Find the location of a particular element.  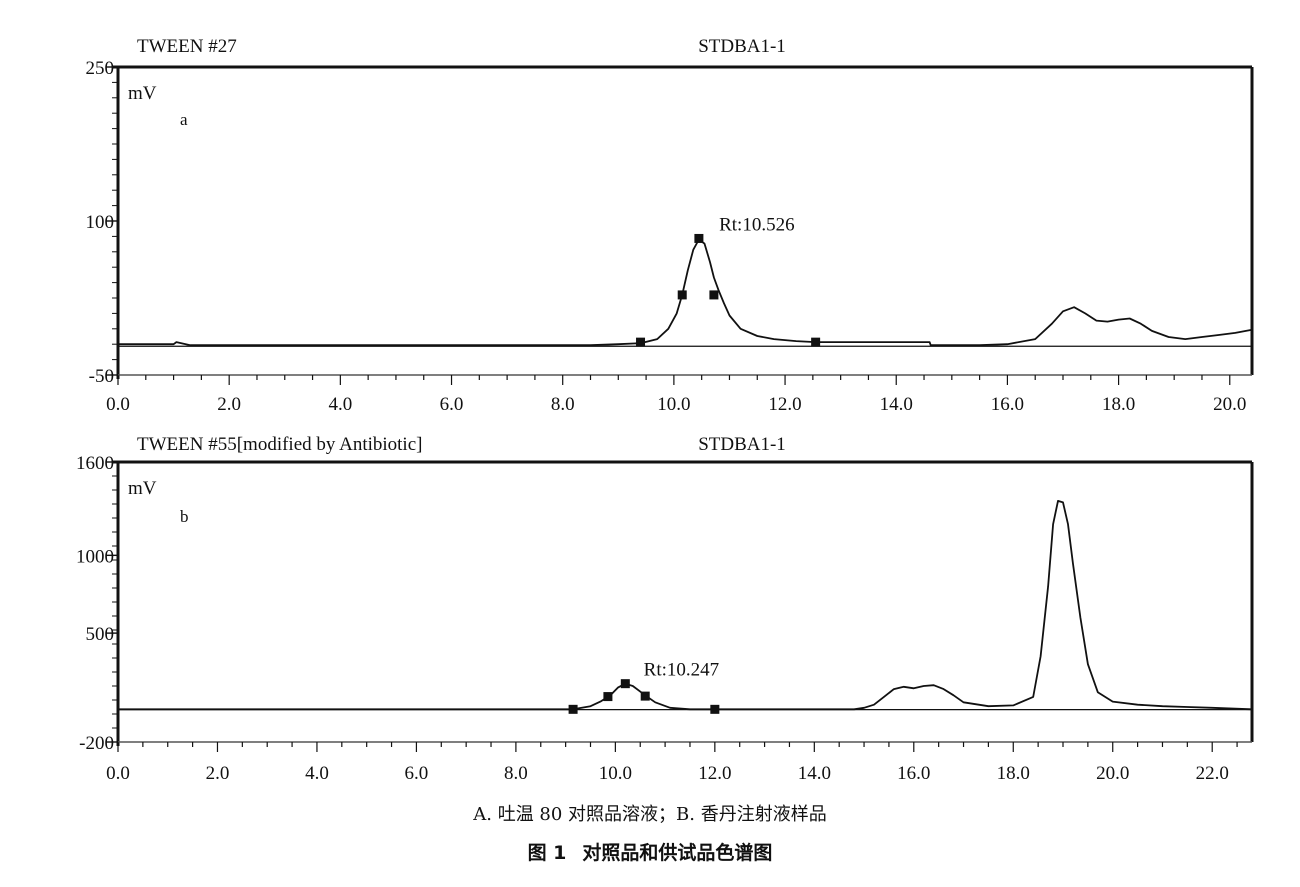

signal-trace-line is located at coordinates (685, 292).